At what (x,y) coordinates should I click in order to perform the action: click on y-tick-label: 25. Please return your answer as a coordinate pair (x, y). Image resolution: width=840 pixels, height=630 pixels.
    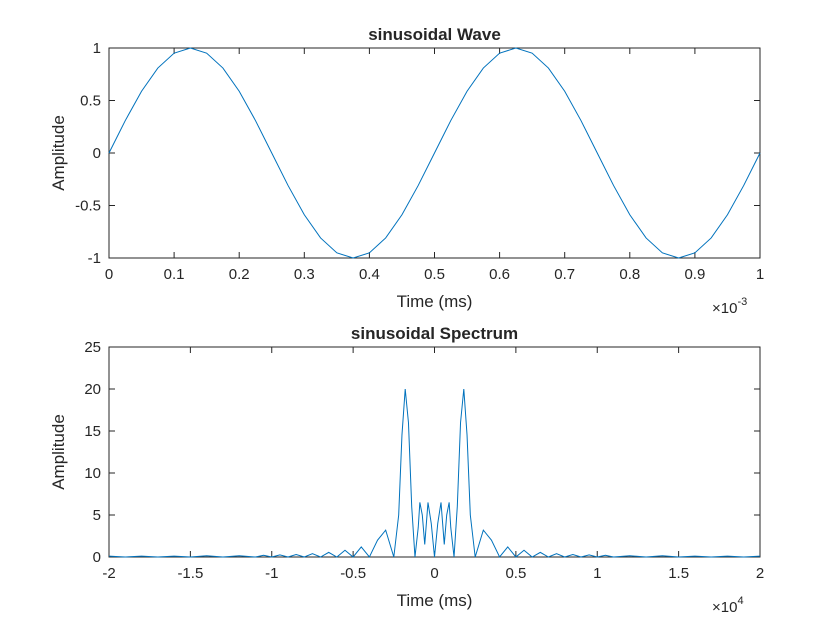
    Looking at the image, I should click on (92, 347).